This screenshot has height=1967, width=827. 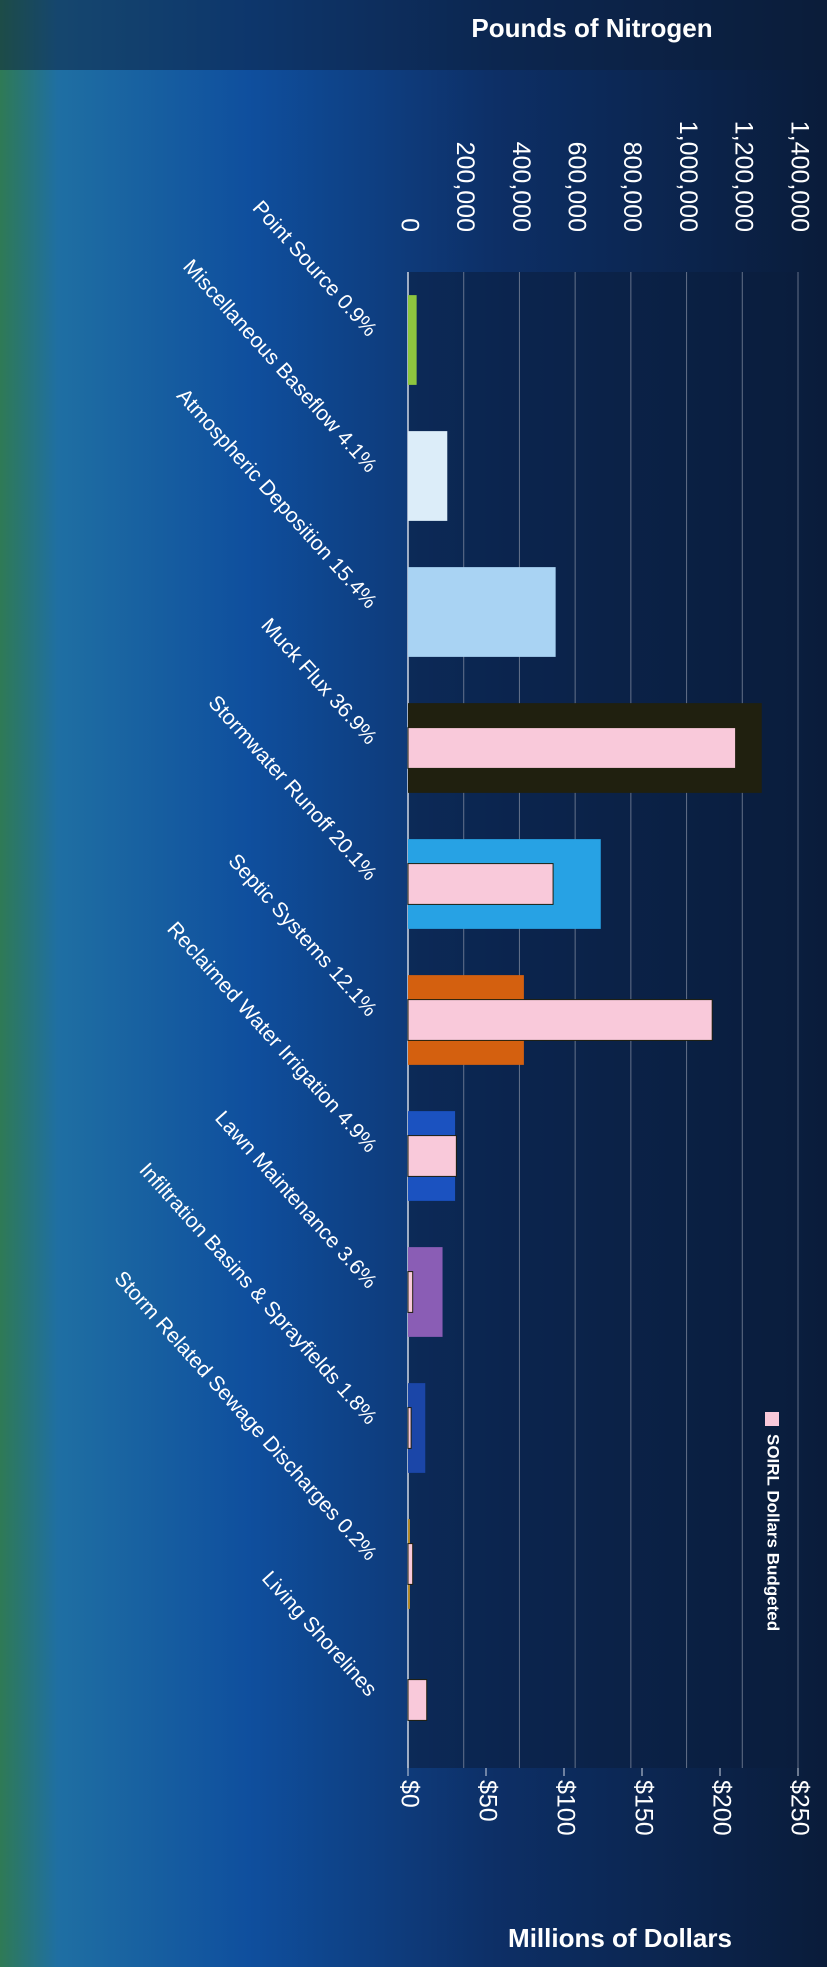 What do you see at coordinates (632, 187) in the screenshot?
I see `y-tick-label: 800,000` at bounding box center [632, 187].